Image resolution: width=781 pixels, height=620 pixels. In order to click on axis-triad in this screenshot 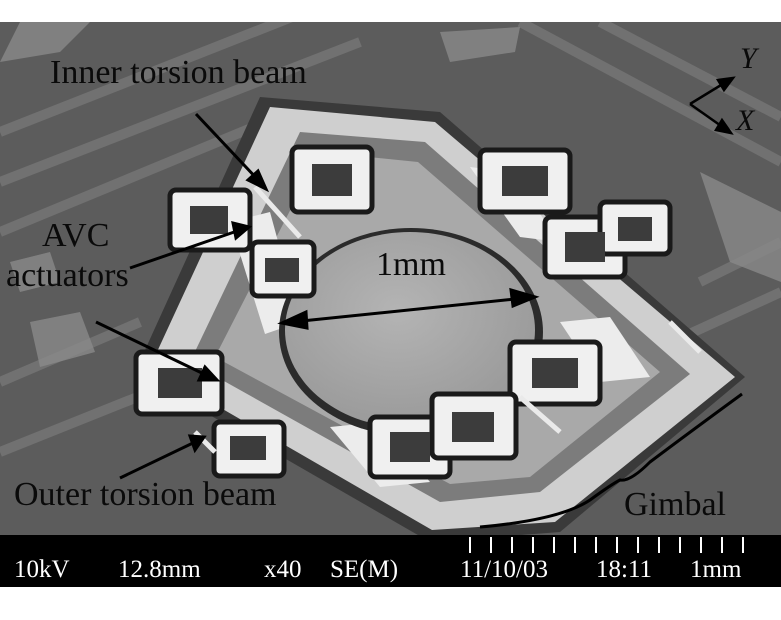, I will do `click(712, 105)`.